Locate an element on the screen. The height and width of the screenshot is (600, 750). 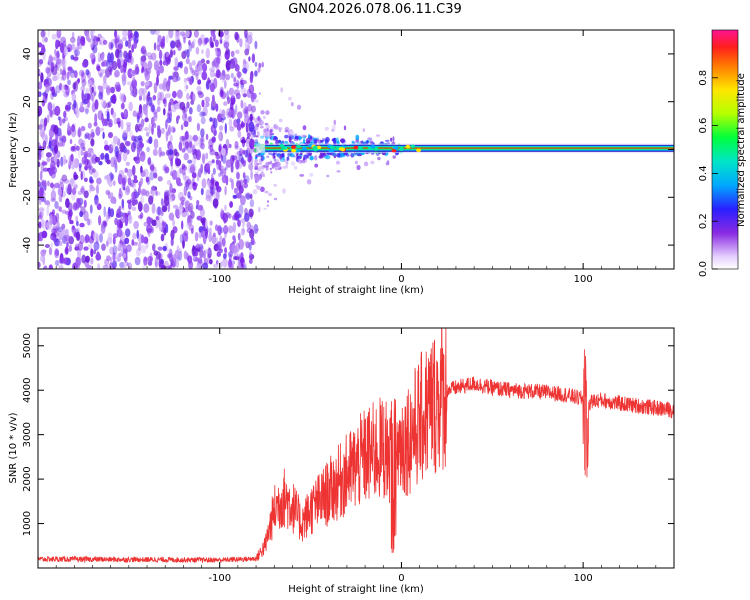
snr-ytick-label: 3000 is located at coordinates (27, 434).